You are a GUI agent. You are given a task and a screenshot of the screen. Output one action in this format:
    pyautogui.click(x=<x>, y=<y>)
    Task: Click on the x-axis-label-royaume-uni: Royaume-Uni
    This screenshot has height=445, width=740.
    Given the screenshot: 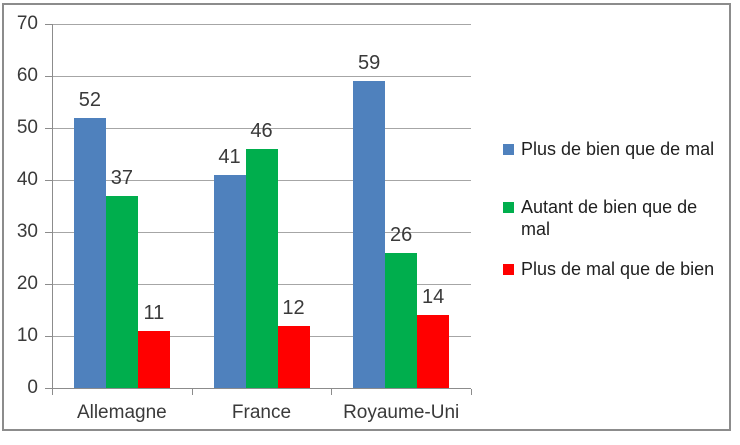 What is the action you would take?
    pyautogui.click(x=401, y=412)
    